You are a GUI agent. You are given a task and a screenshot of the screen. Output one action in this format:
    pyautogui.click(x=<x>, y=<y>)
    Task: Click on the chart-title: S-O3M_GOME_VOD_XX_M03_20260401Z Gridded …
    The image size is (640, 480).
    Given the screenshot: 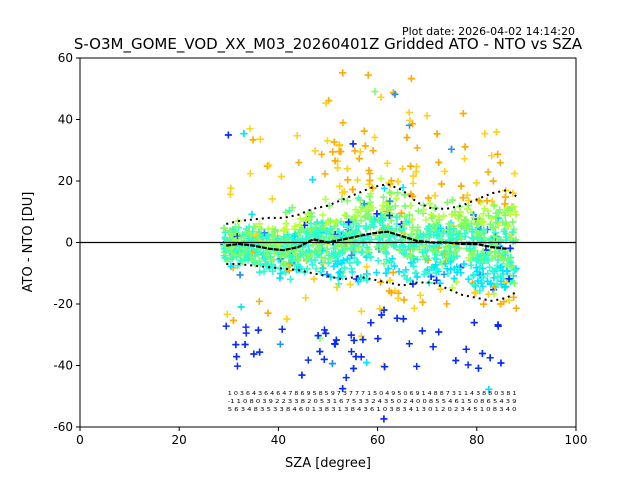 What is the action you would take?
    pyautogui.click(x=328, y=44)
    